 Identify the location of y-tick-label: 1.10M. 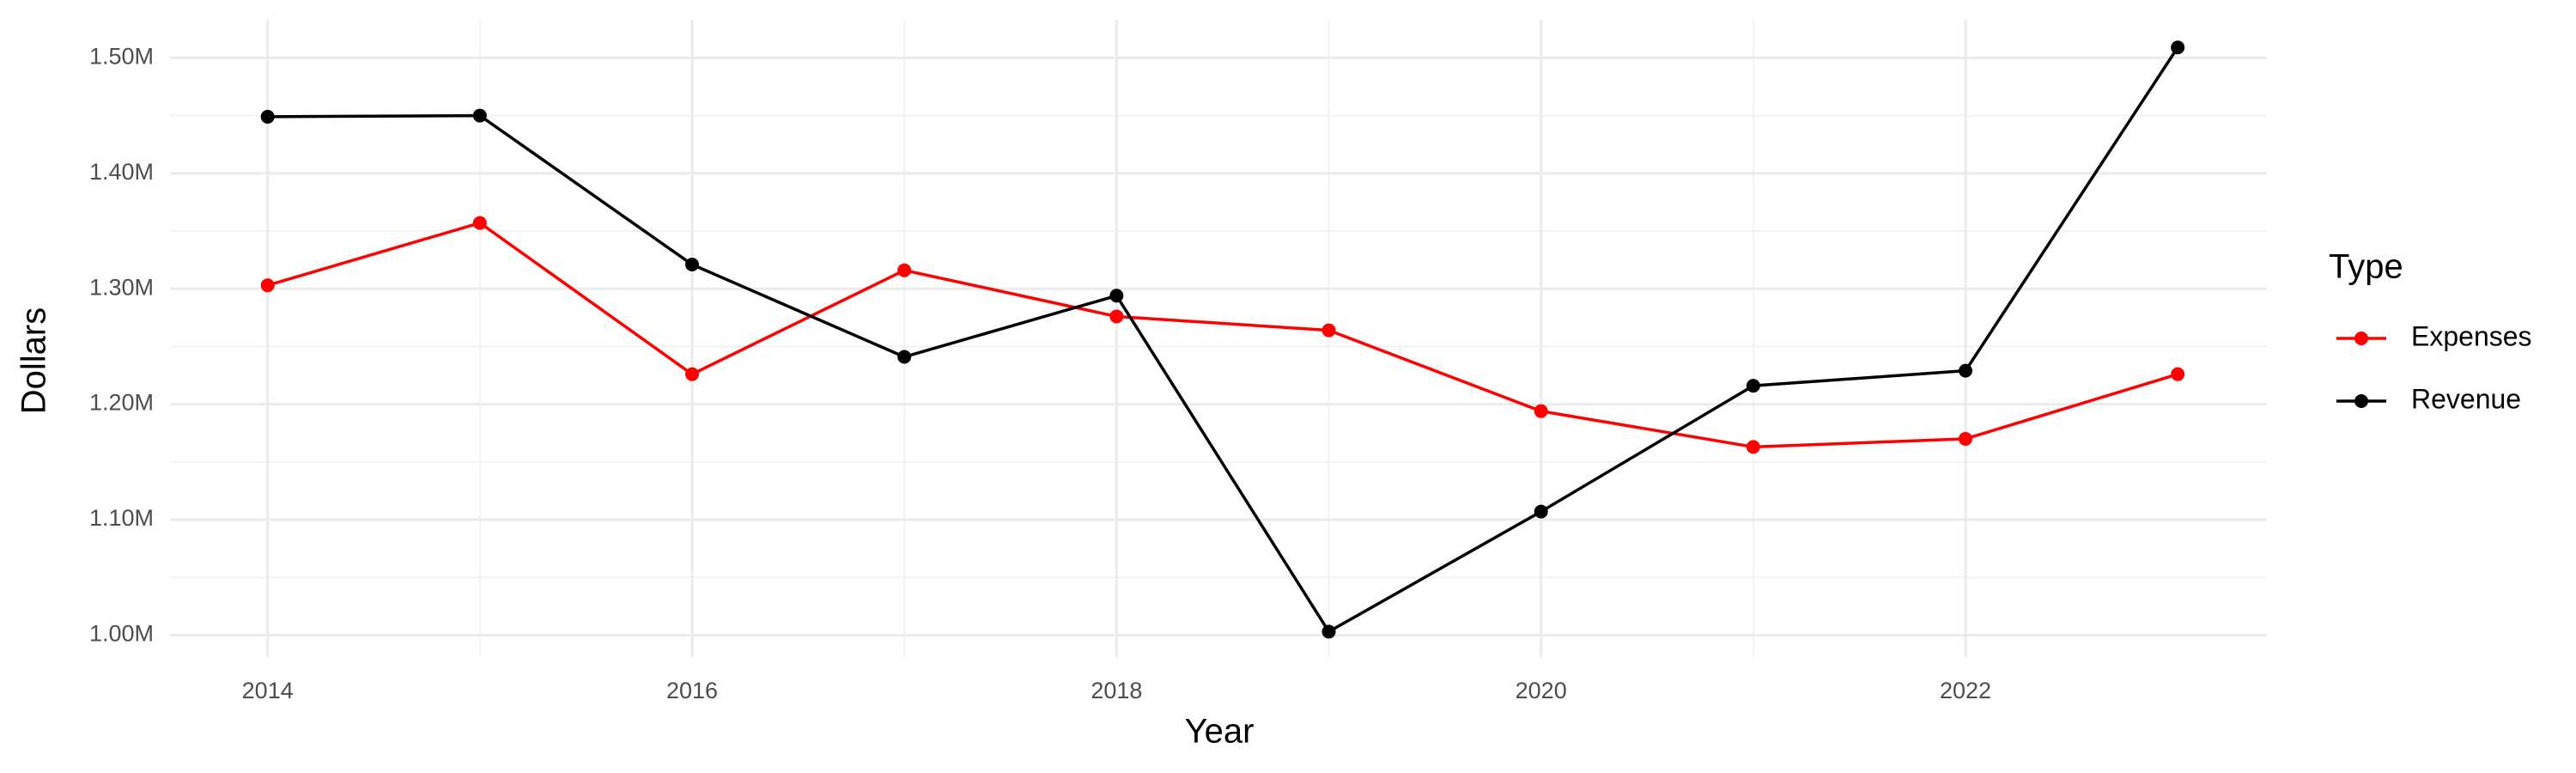
(122, 518).